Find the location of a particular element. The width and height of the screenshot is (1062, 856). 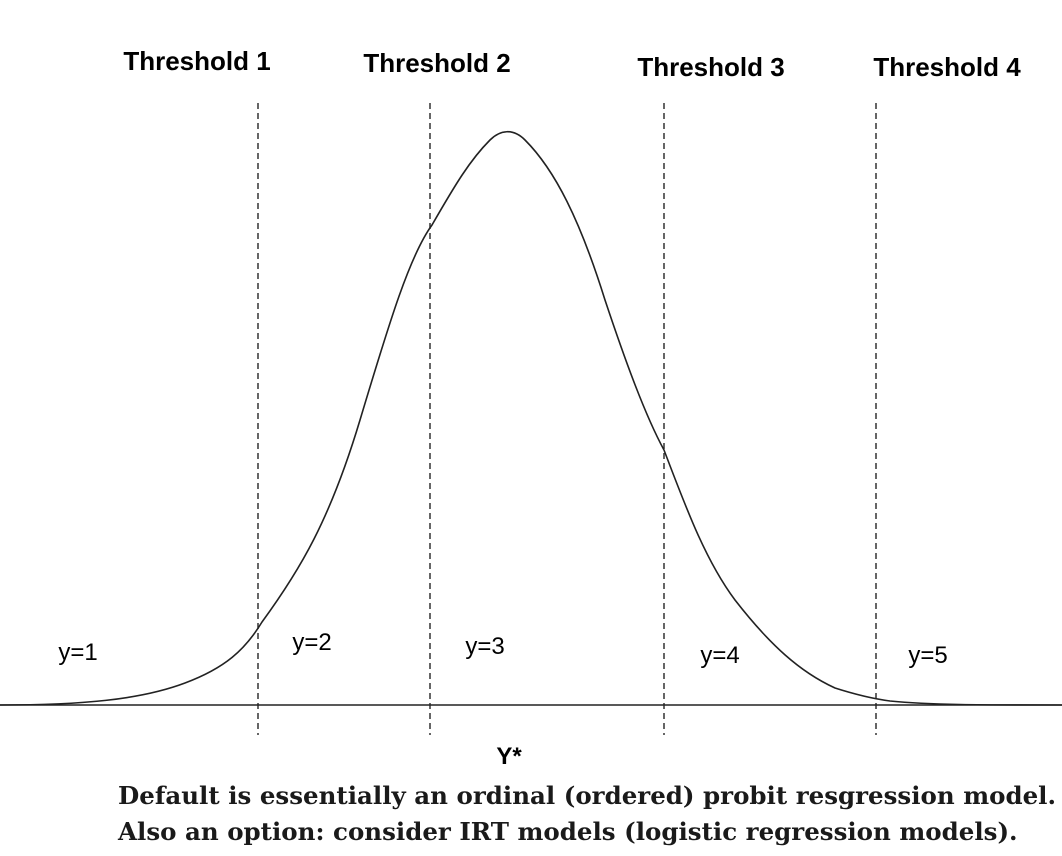

region-y5-label: y=5 is located at coordinates (927, 655).